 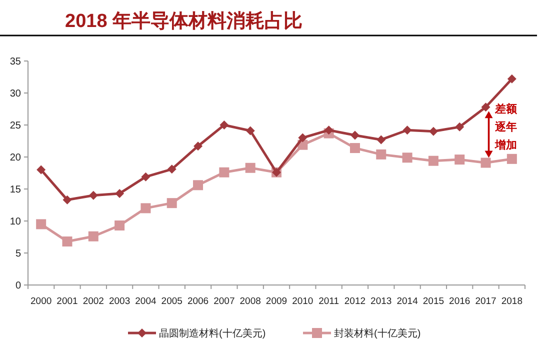 What do you see at coordinates (250, 301) in the screenshot?
I see `x-tick-label: 2008` at bounding box center [250, 301].